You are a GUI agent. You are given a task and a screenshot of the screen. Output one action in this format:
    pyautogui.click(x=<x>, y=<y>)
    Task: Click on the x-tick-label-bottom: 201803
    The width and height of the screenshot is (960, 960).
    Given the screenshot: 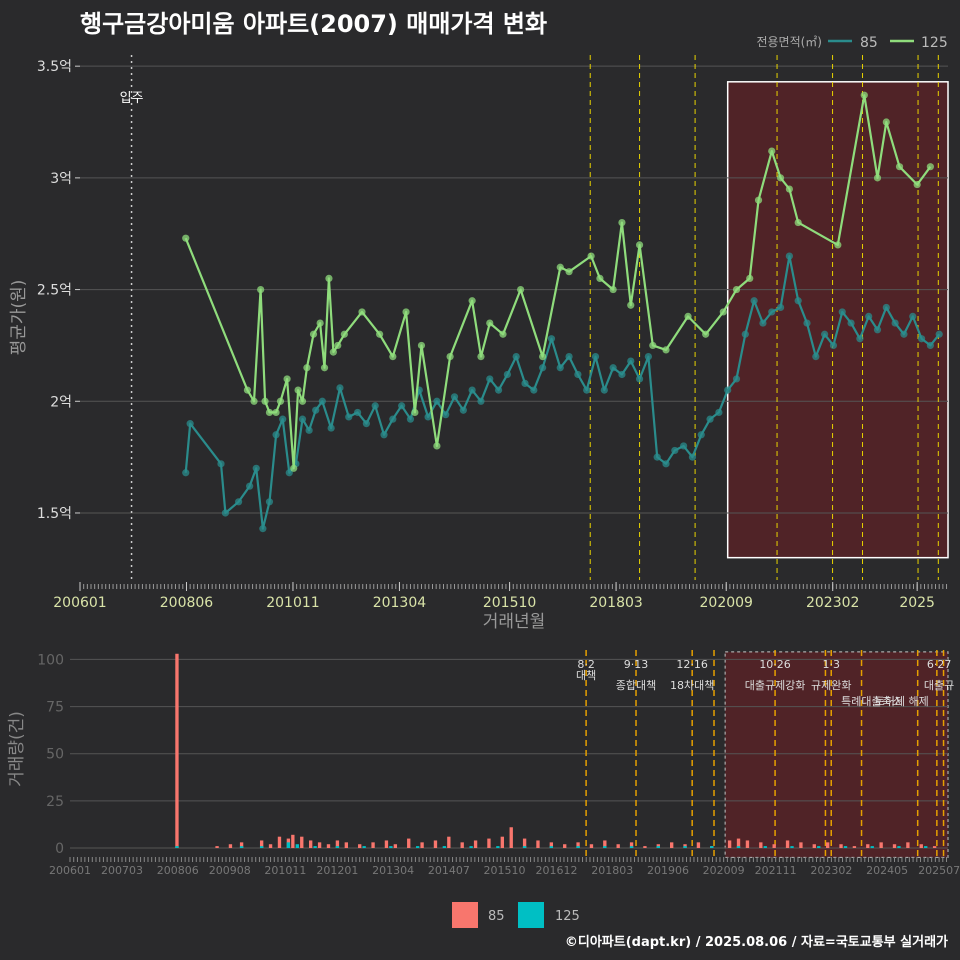 What is the action you would take?
    pyautogui.click(x=612, y=870)
    